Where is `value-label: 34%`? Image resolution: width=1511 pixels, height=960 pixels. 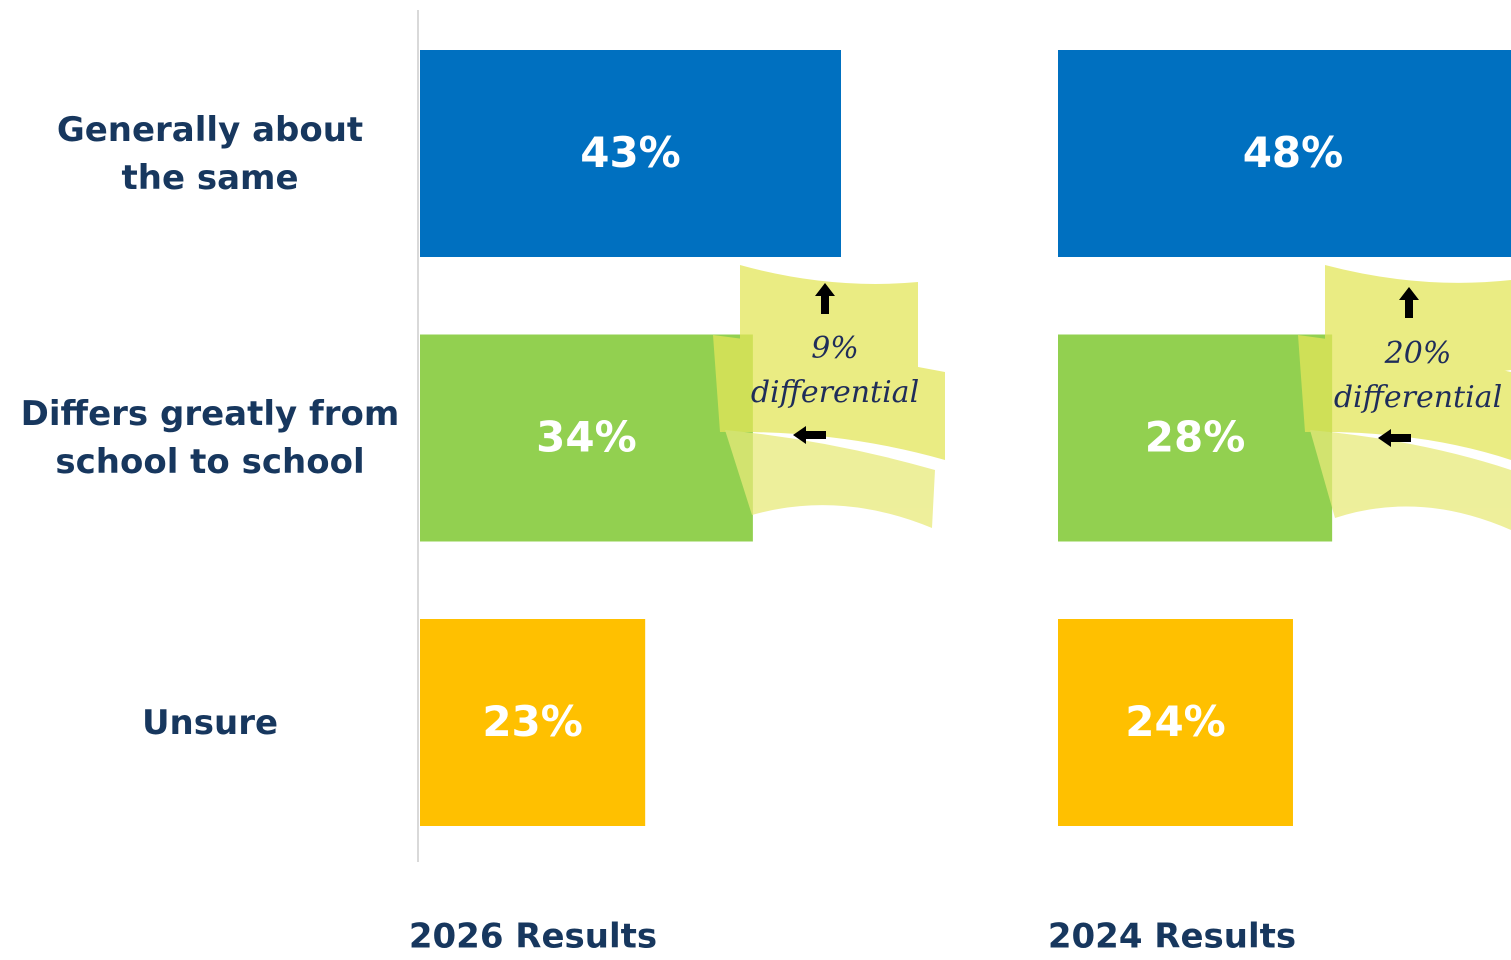
value-label: 34% is located at coordinates (586, 437).